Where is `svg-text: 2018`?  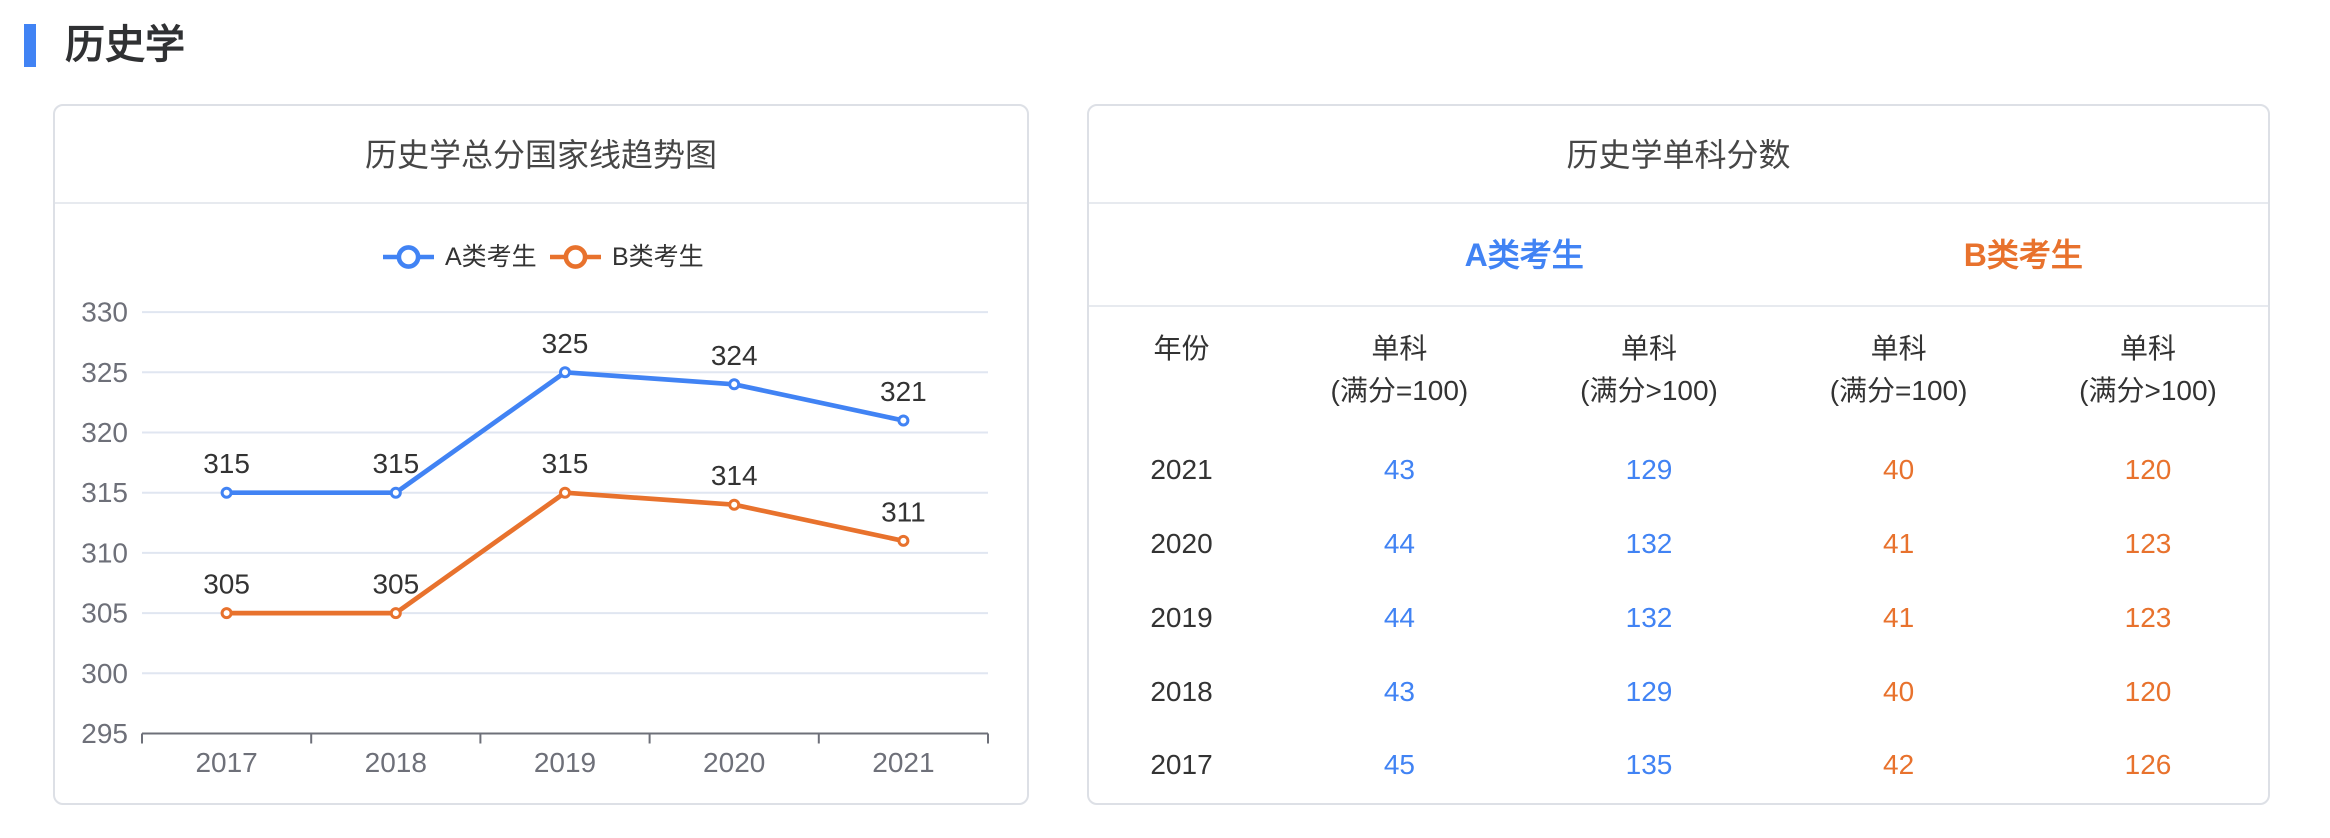 svg-text: 2018 is located at coordinates (396, 762).